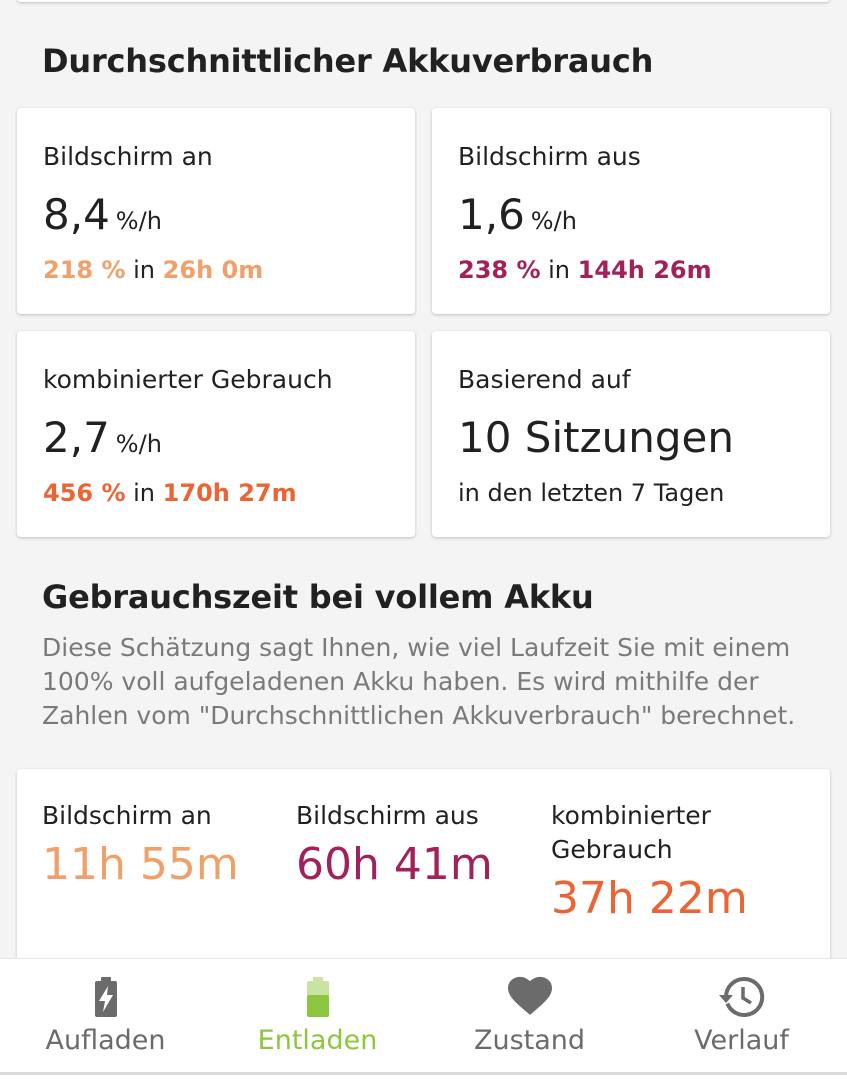 This screenshot has width=847, height=1080. Describe the element at coordinates (216, 211) in the screenshot. I see `card-screen-on-usage: Bildschirm an 8,4 %/h 218 % in 26h 0m` at that location.